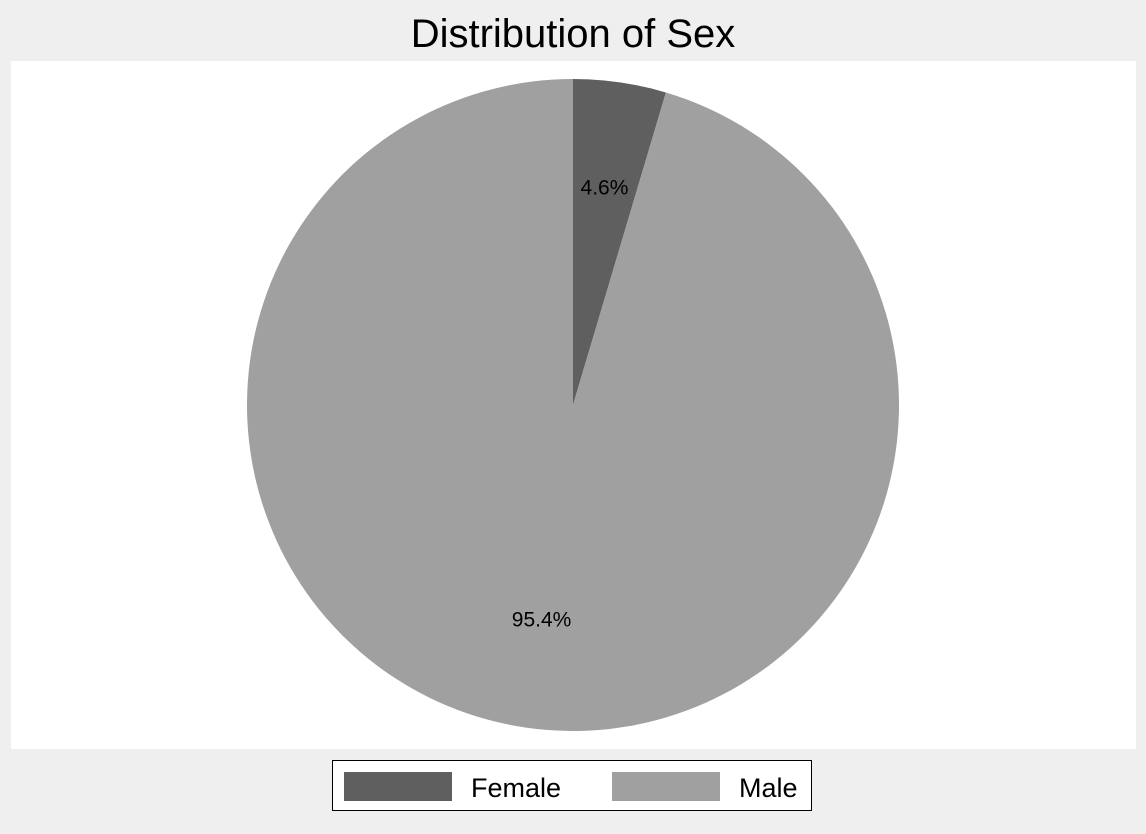 This screenshot has height=834, width=1146. What do you see at coordinates (619, 242) in the screenshot?
I see `pie-slice-female` at bounding box center [619, 242].